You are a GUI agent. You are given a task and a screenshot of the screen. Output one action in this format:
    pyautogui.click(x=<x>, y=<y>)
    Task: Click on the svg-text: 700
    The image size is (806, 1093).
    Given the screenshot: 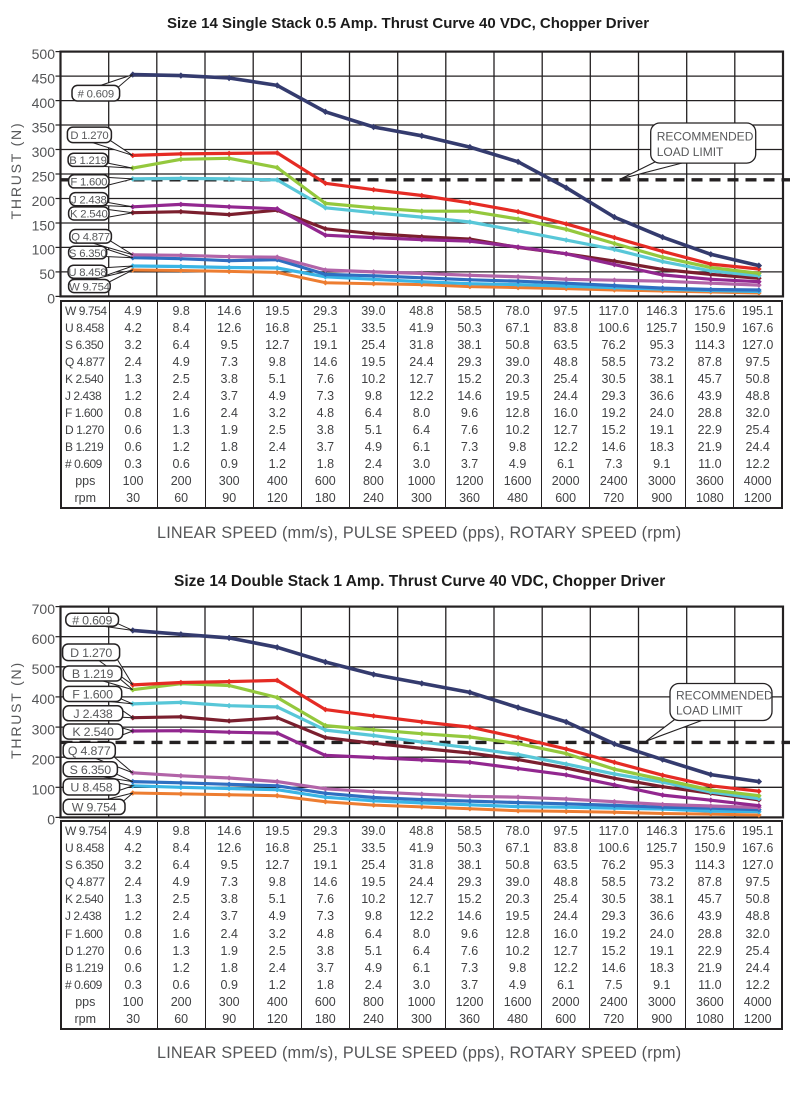 What is the action you would take?
    pyautogui.click(x=44, y=609)
    